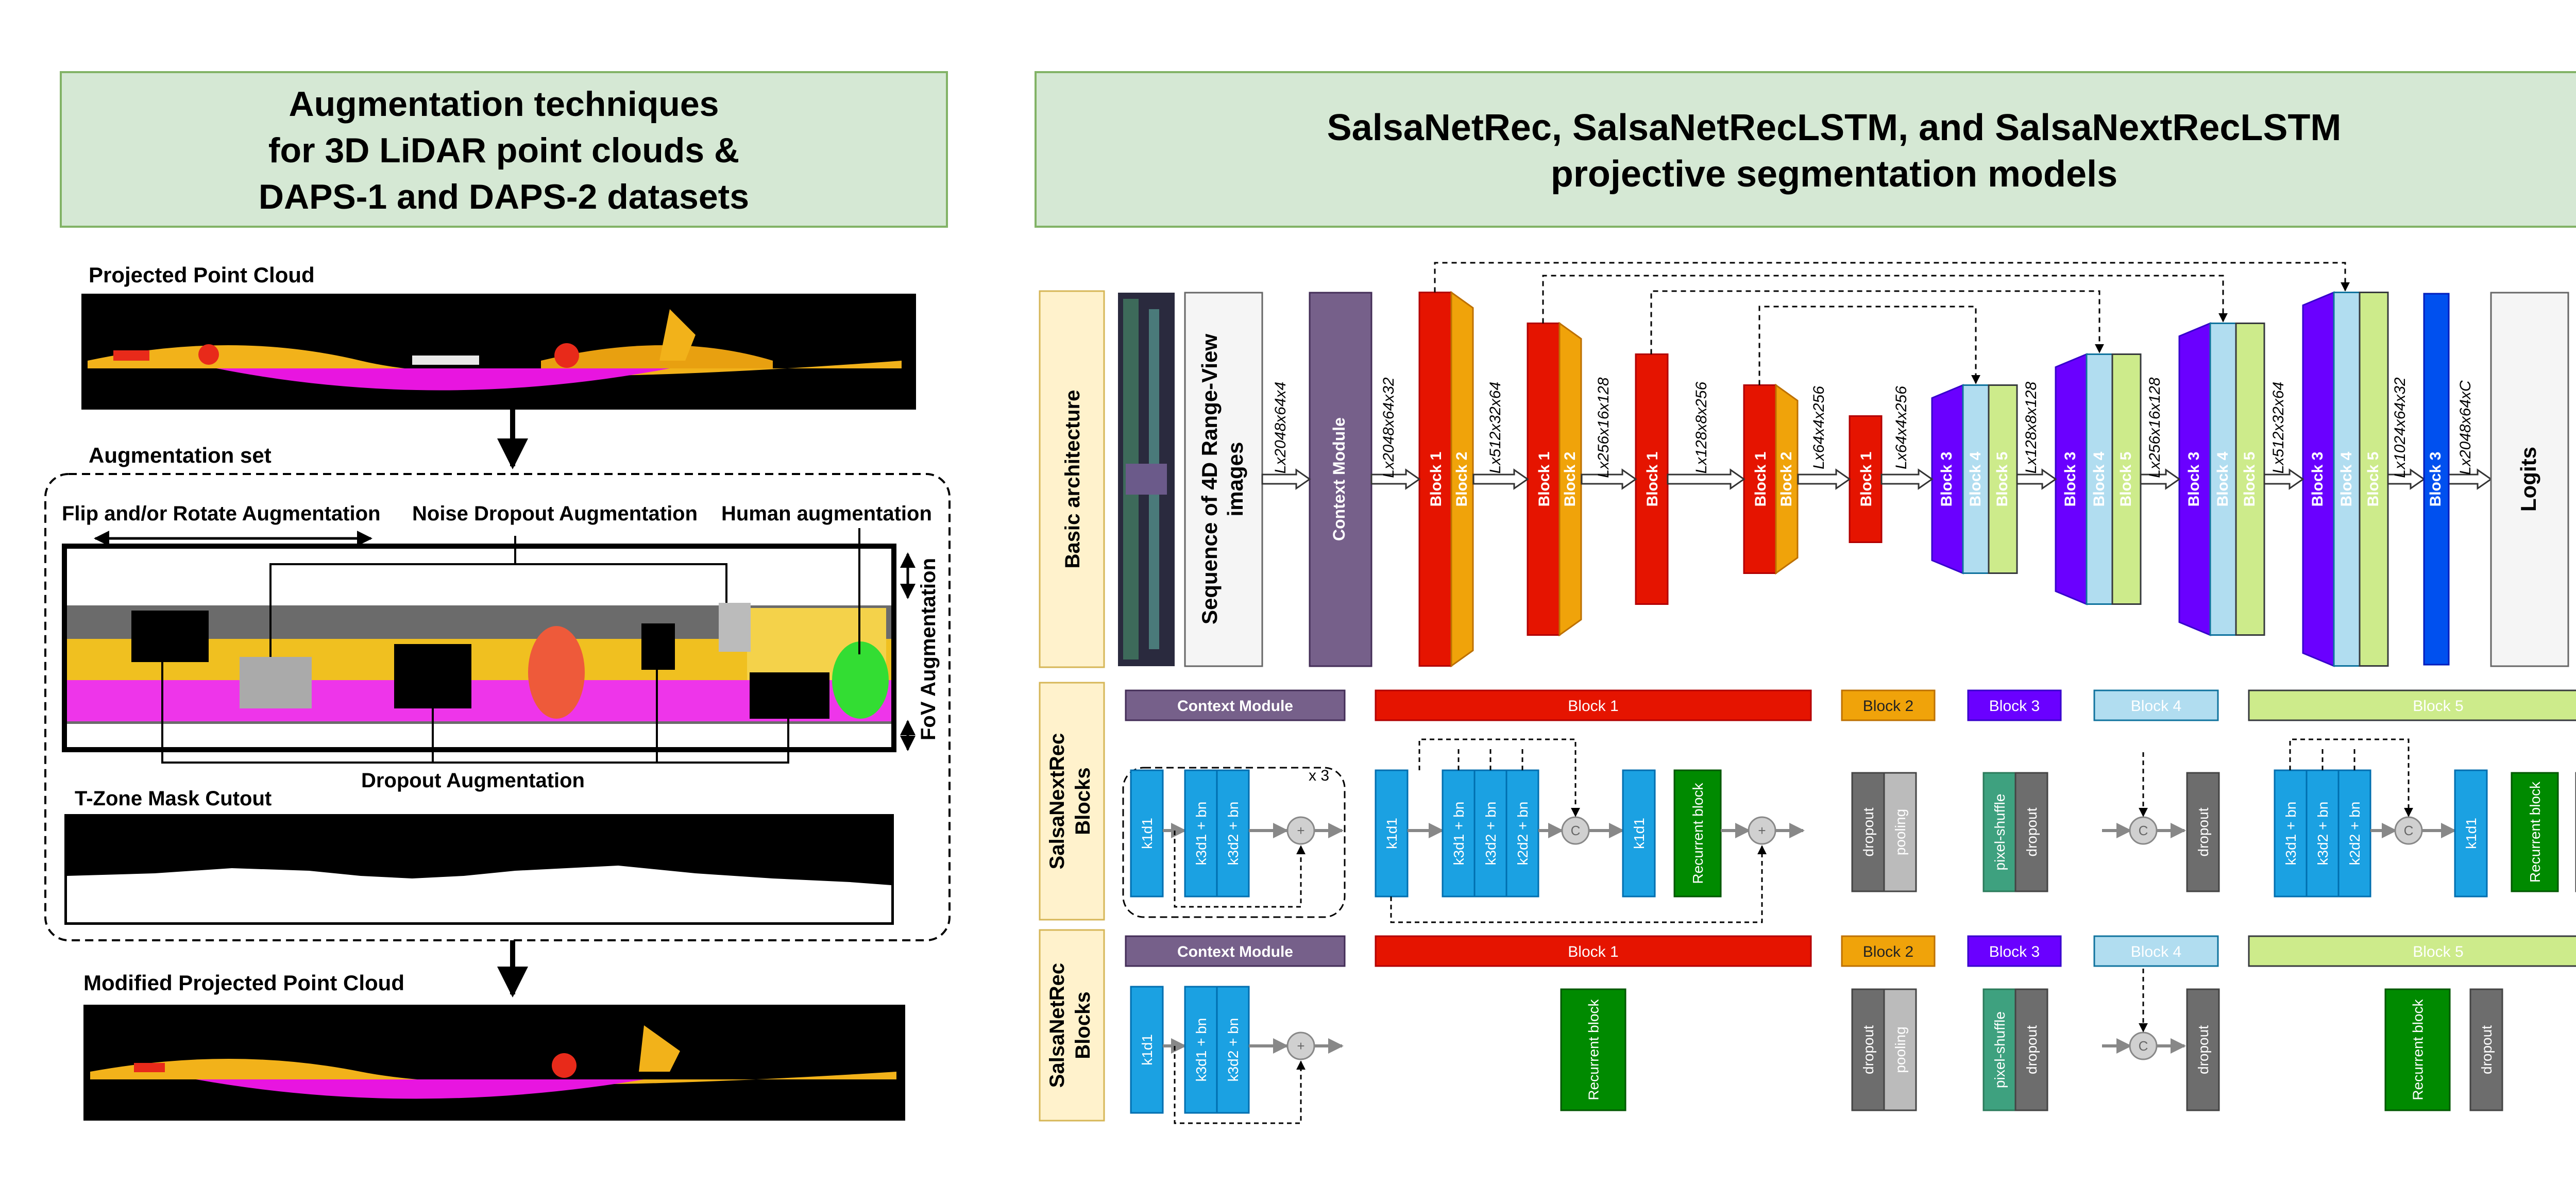  Describe the element at coordinates (1594, 1049) in the screenshot. I see `rec-b1-recurrent-label: Recurrent block` at that location.